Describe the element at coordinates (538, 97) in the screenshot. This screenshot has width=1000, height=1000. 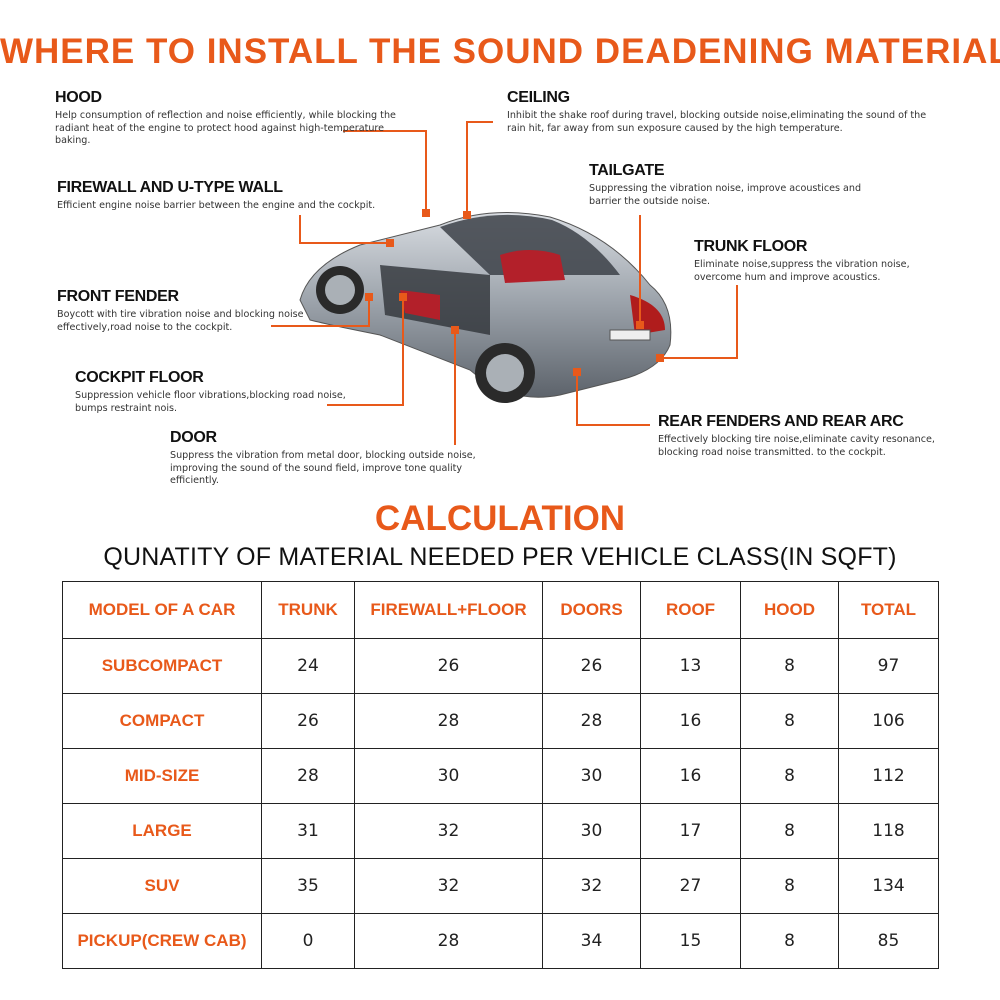
I see `label-title: CEILING` at that location.